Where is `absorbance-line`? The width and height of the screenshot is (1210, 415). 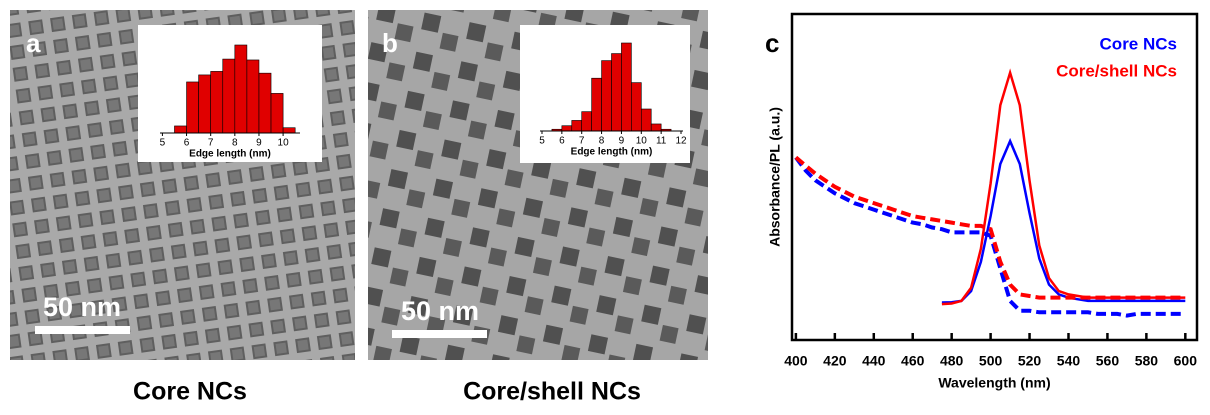
absorbance-line is located at coordinates (990, 227).